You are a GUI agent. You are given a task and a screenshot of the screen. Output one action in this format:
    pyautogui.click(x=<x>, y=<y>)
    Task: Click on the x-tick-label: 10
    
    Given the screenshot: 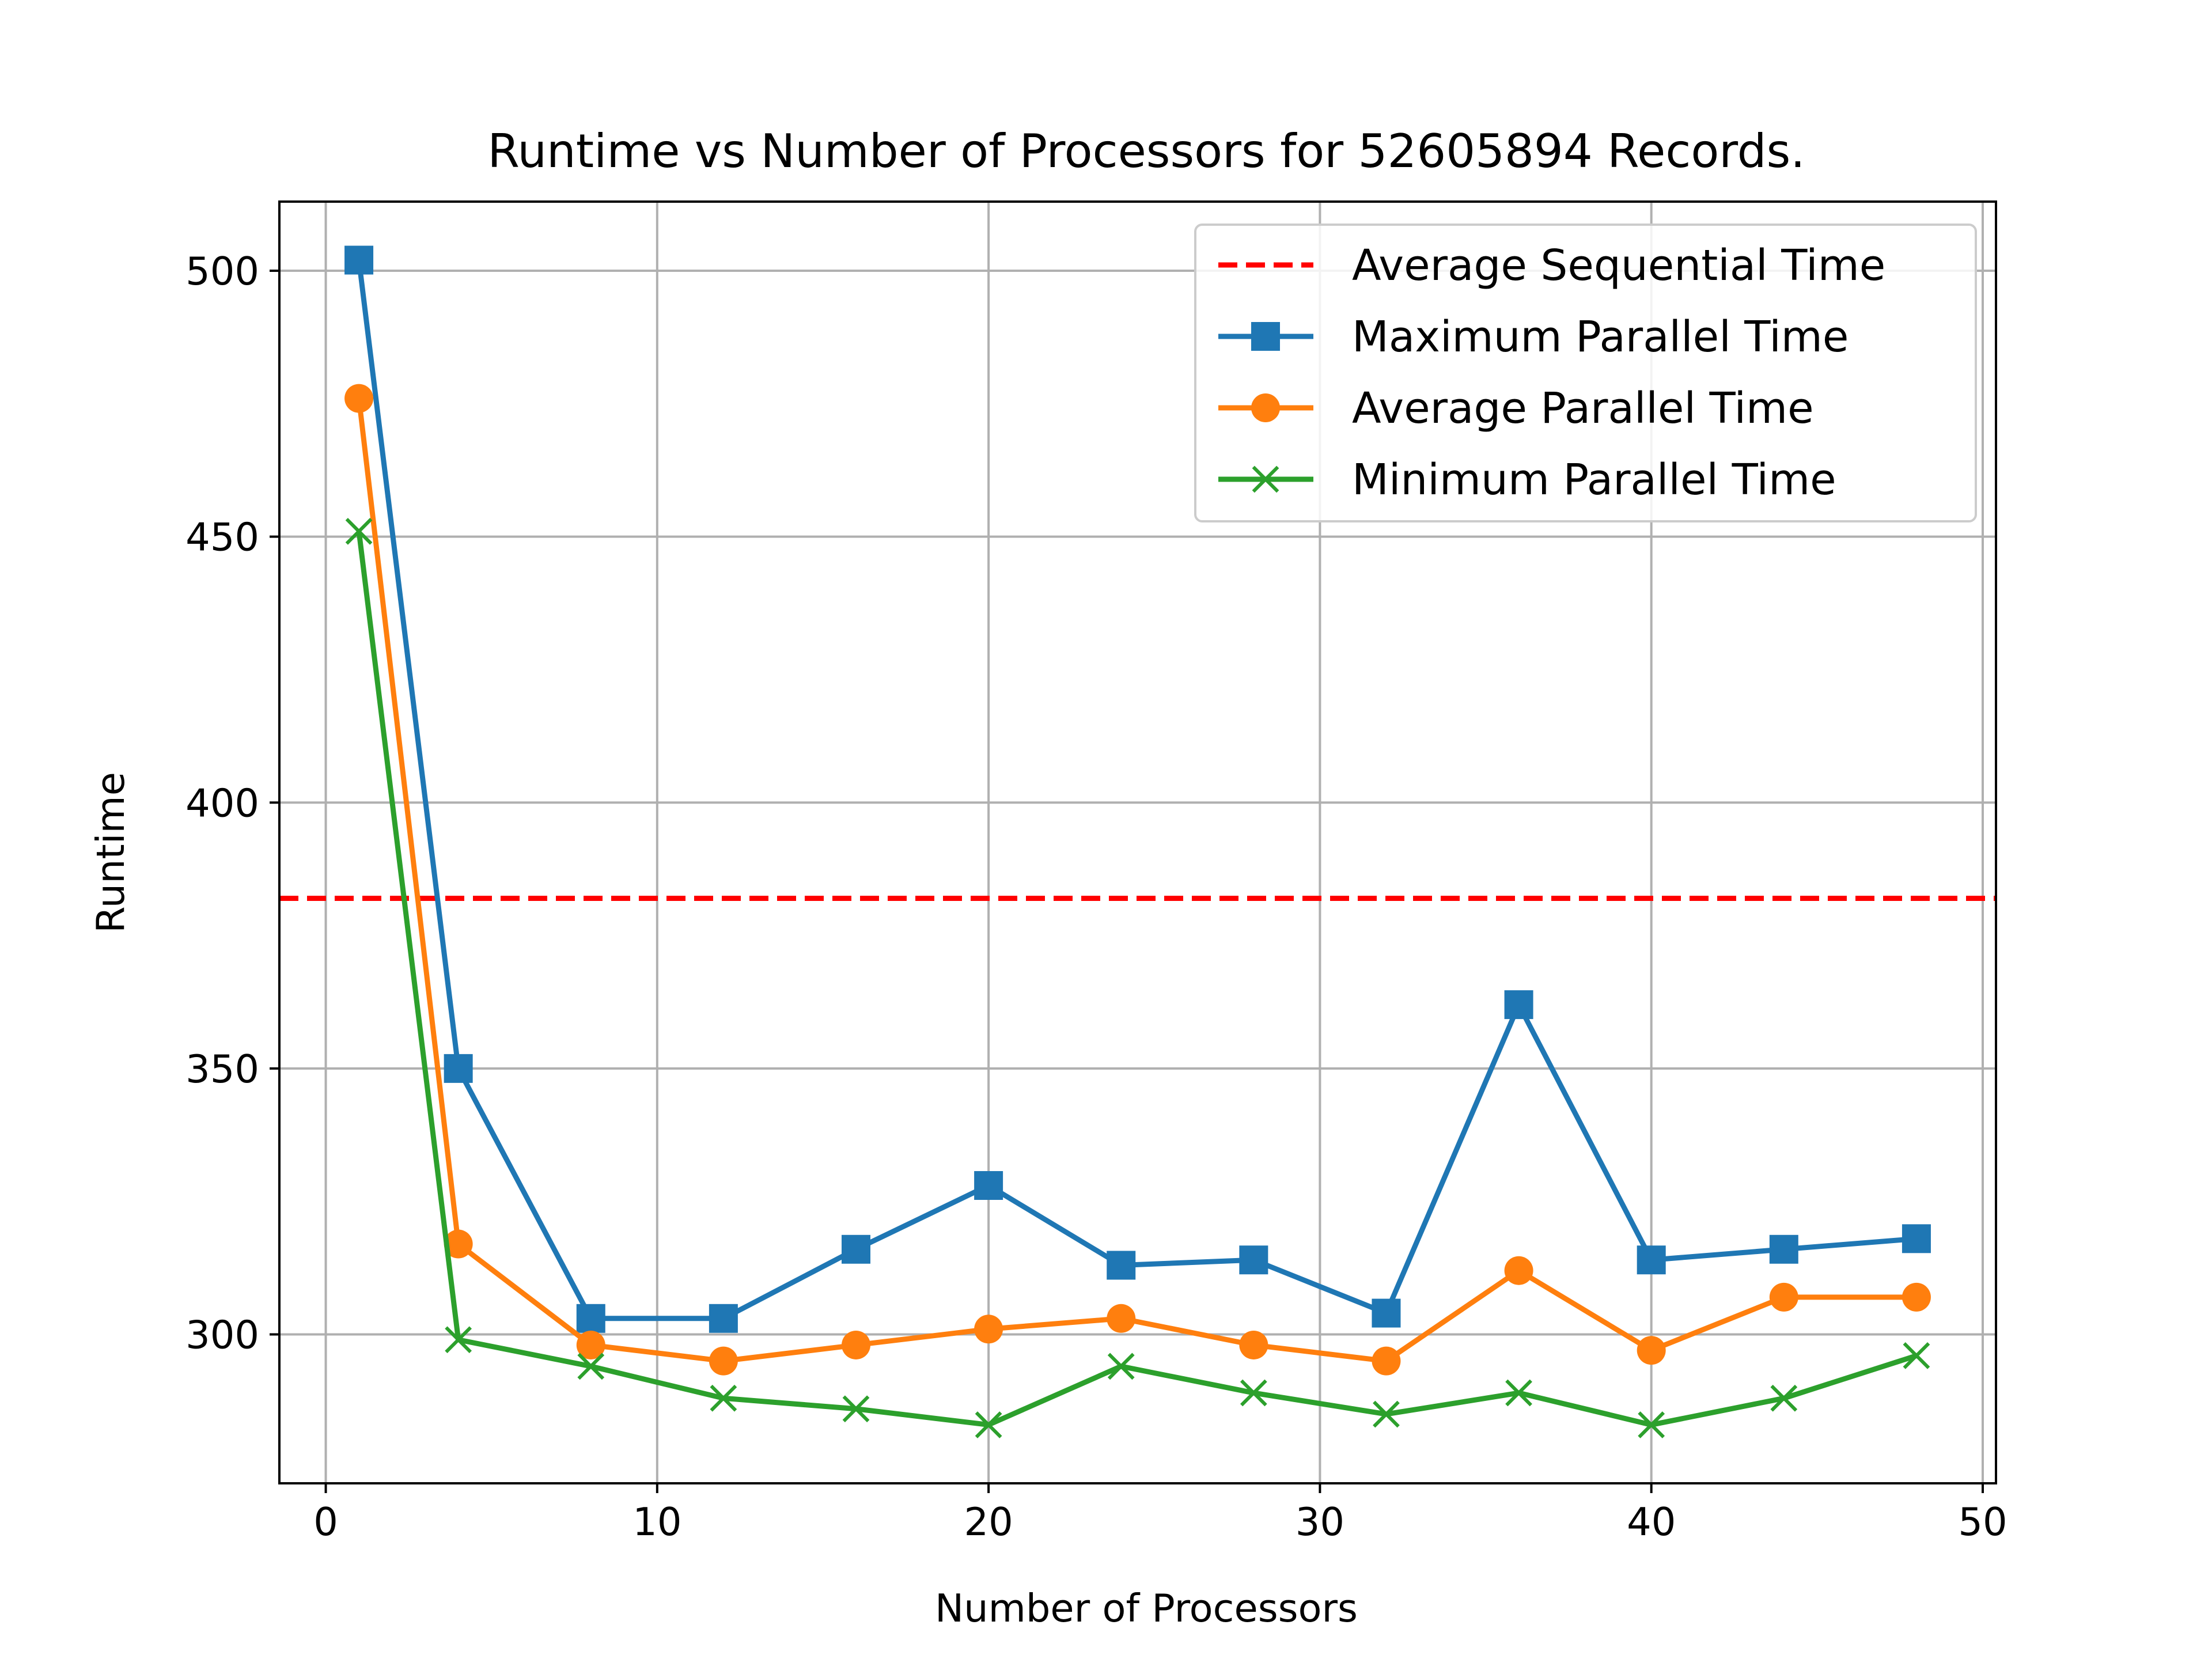 What is the action you would take?
    pyautogui.click(x=656, y=1521)
    